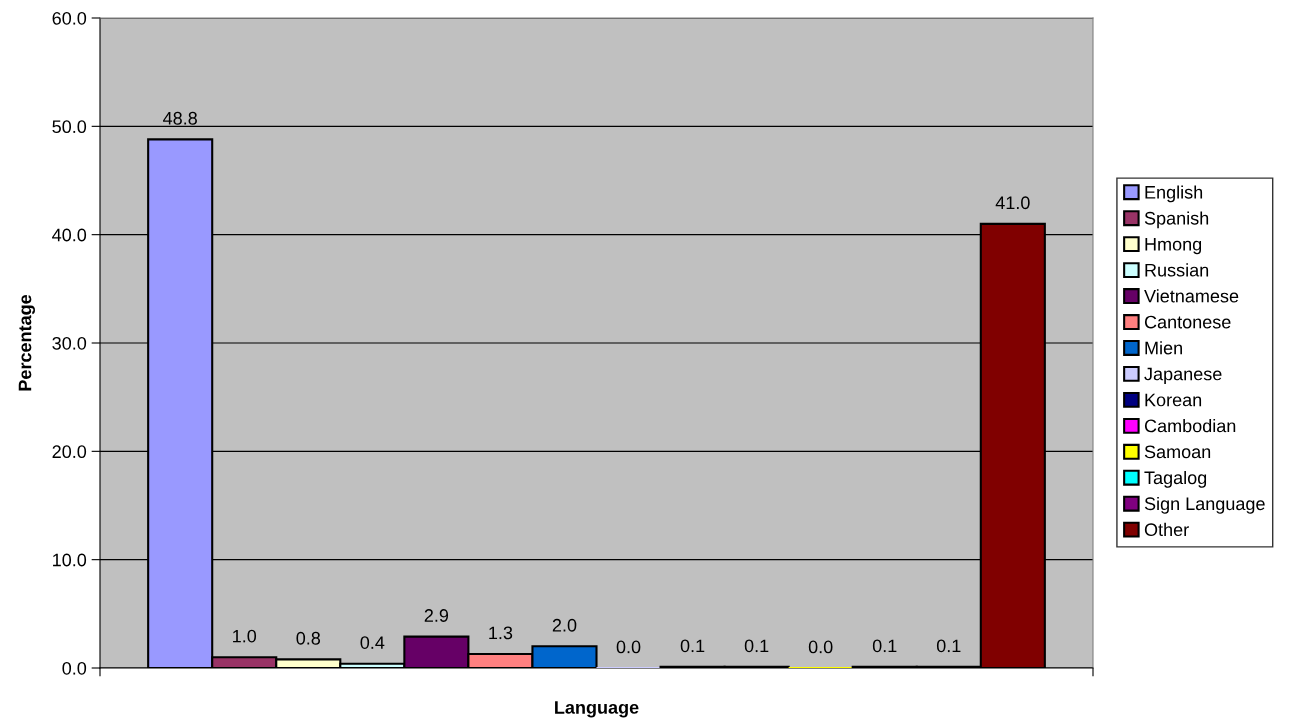  I want to click on data-label: 1.3, so click(501, 633).